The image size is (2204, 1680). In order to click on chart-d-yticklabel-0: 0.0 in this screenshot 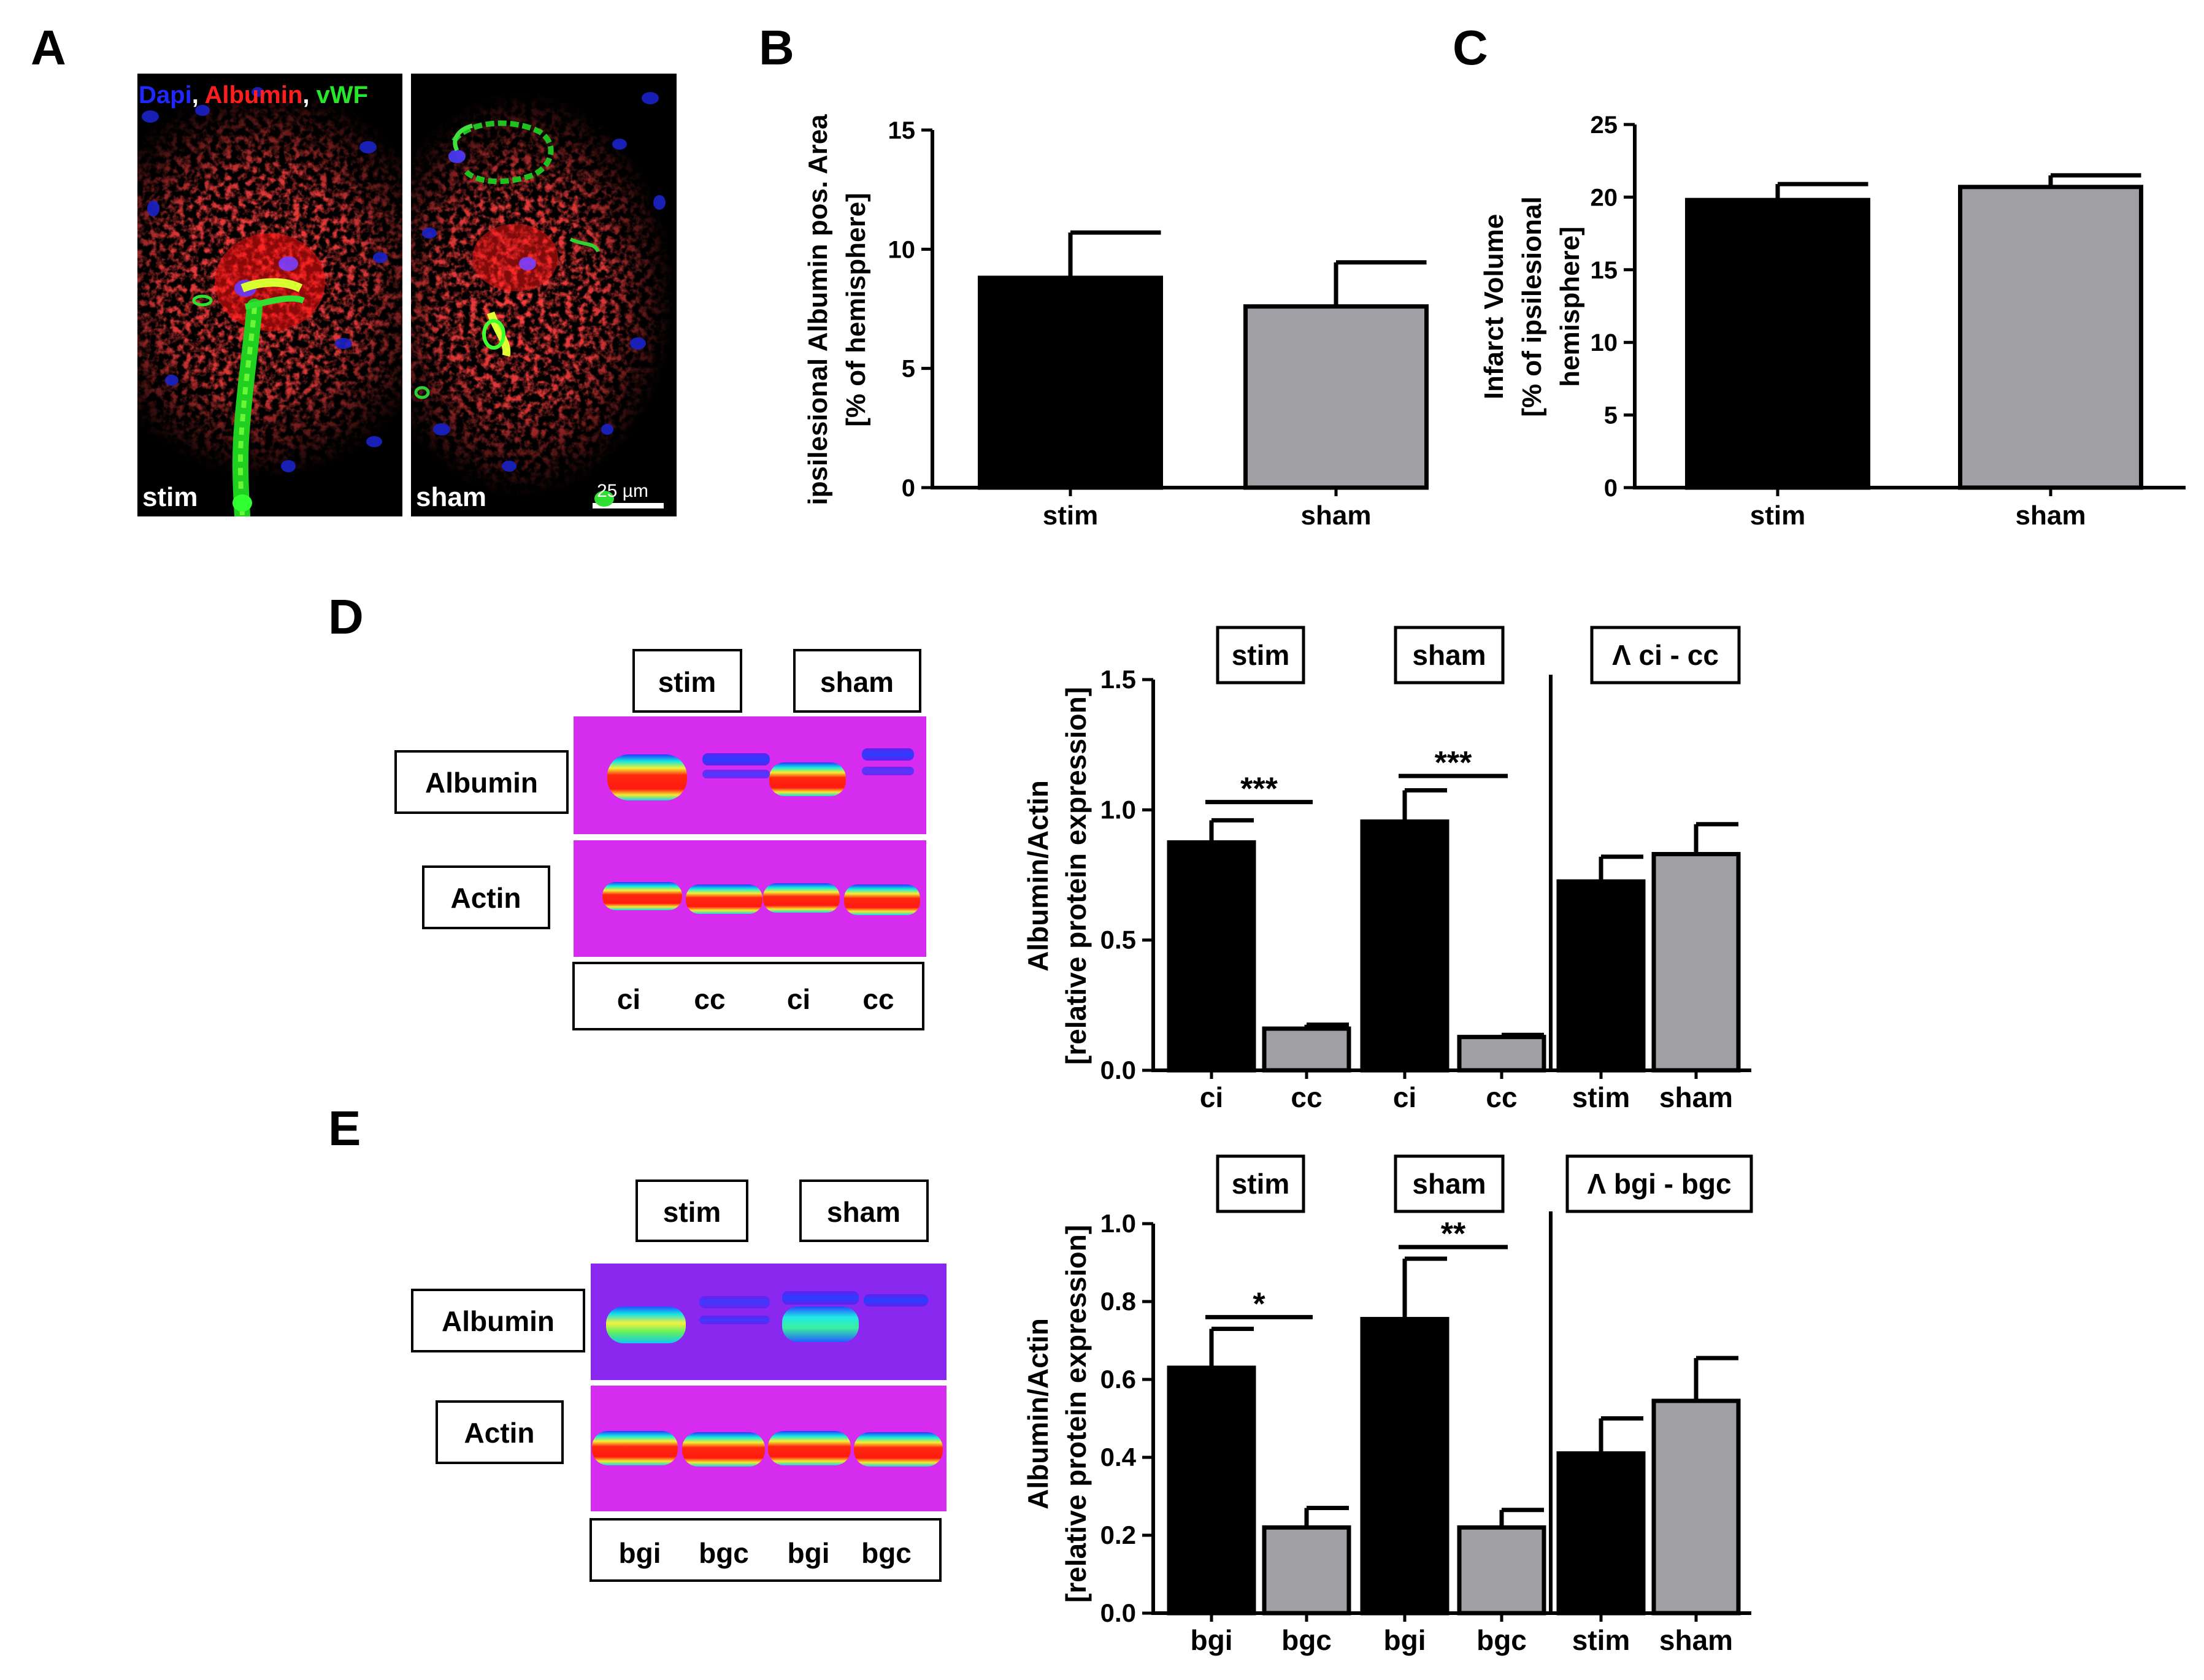, I will do `click(1118, 1070)`.